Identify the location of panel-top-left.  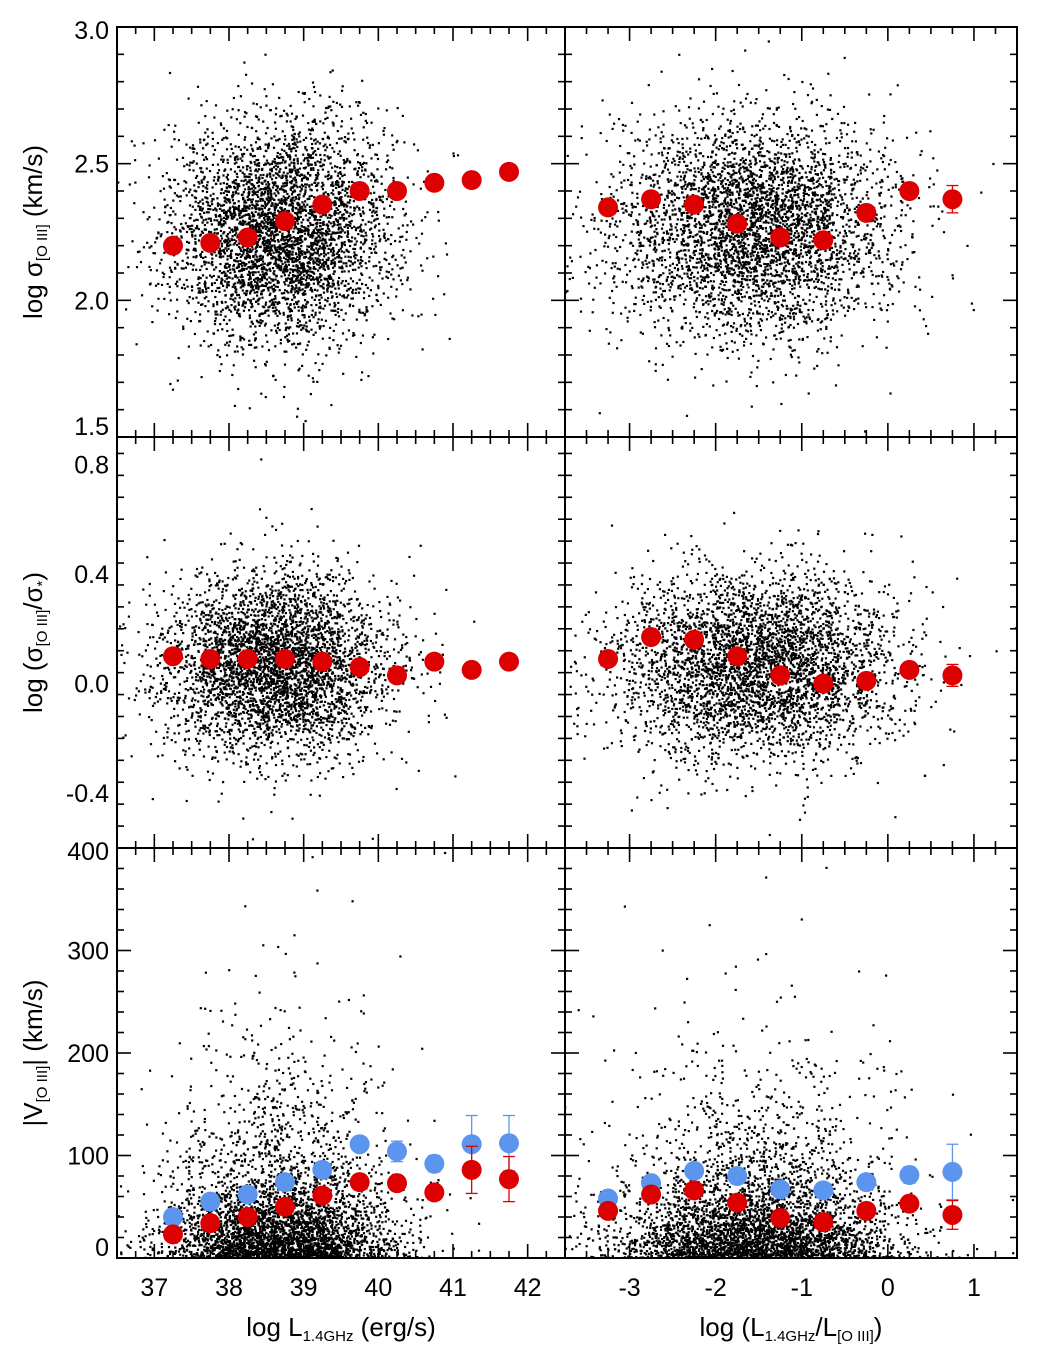
(341, 232).